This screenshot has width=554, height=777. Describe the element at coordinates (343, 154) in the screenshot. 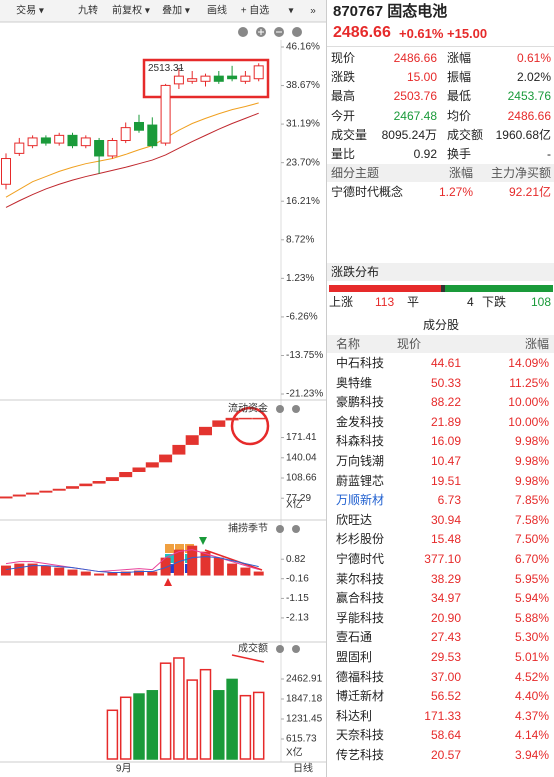

I see `quote-label: 量比` at that location.